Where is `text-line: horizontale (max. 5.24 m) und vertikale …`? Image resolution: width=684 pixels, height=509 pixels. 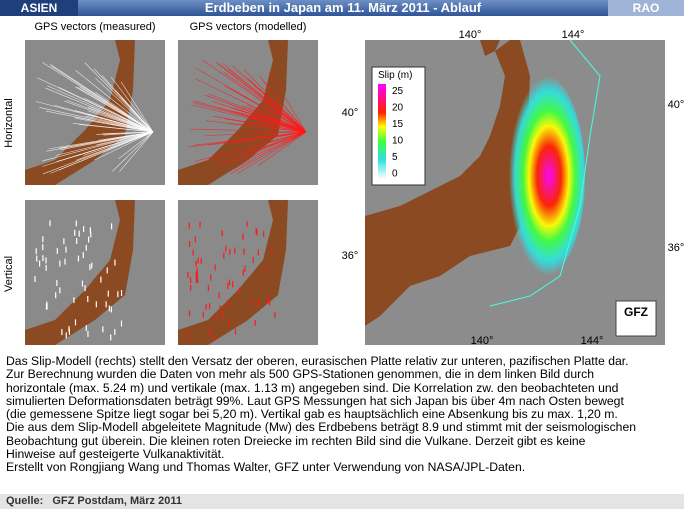
text-line: horizontale (max. 5.24 m) und vertikale … is located at coordinates (312, 387).